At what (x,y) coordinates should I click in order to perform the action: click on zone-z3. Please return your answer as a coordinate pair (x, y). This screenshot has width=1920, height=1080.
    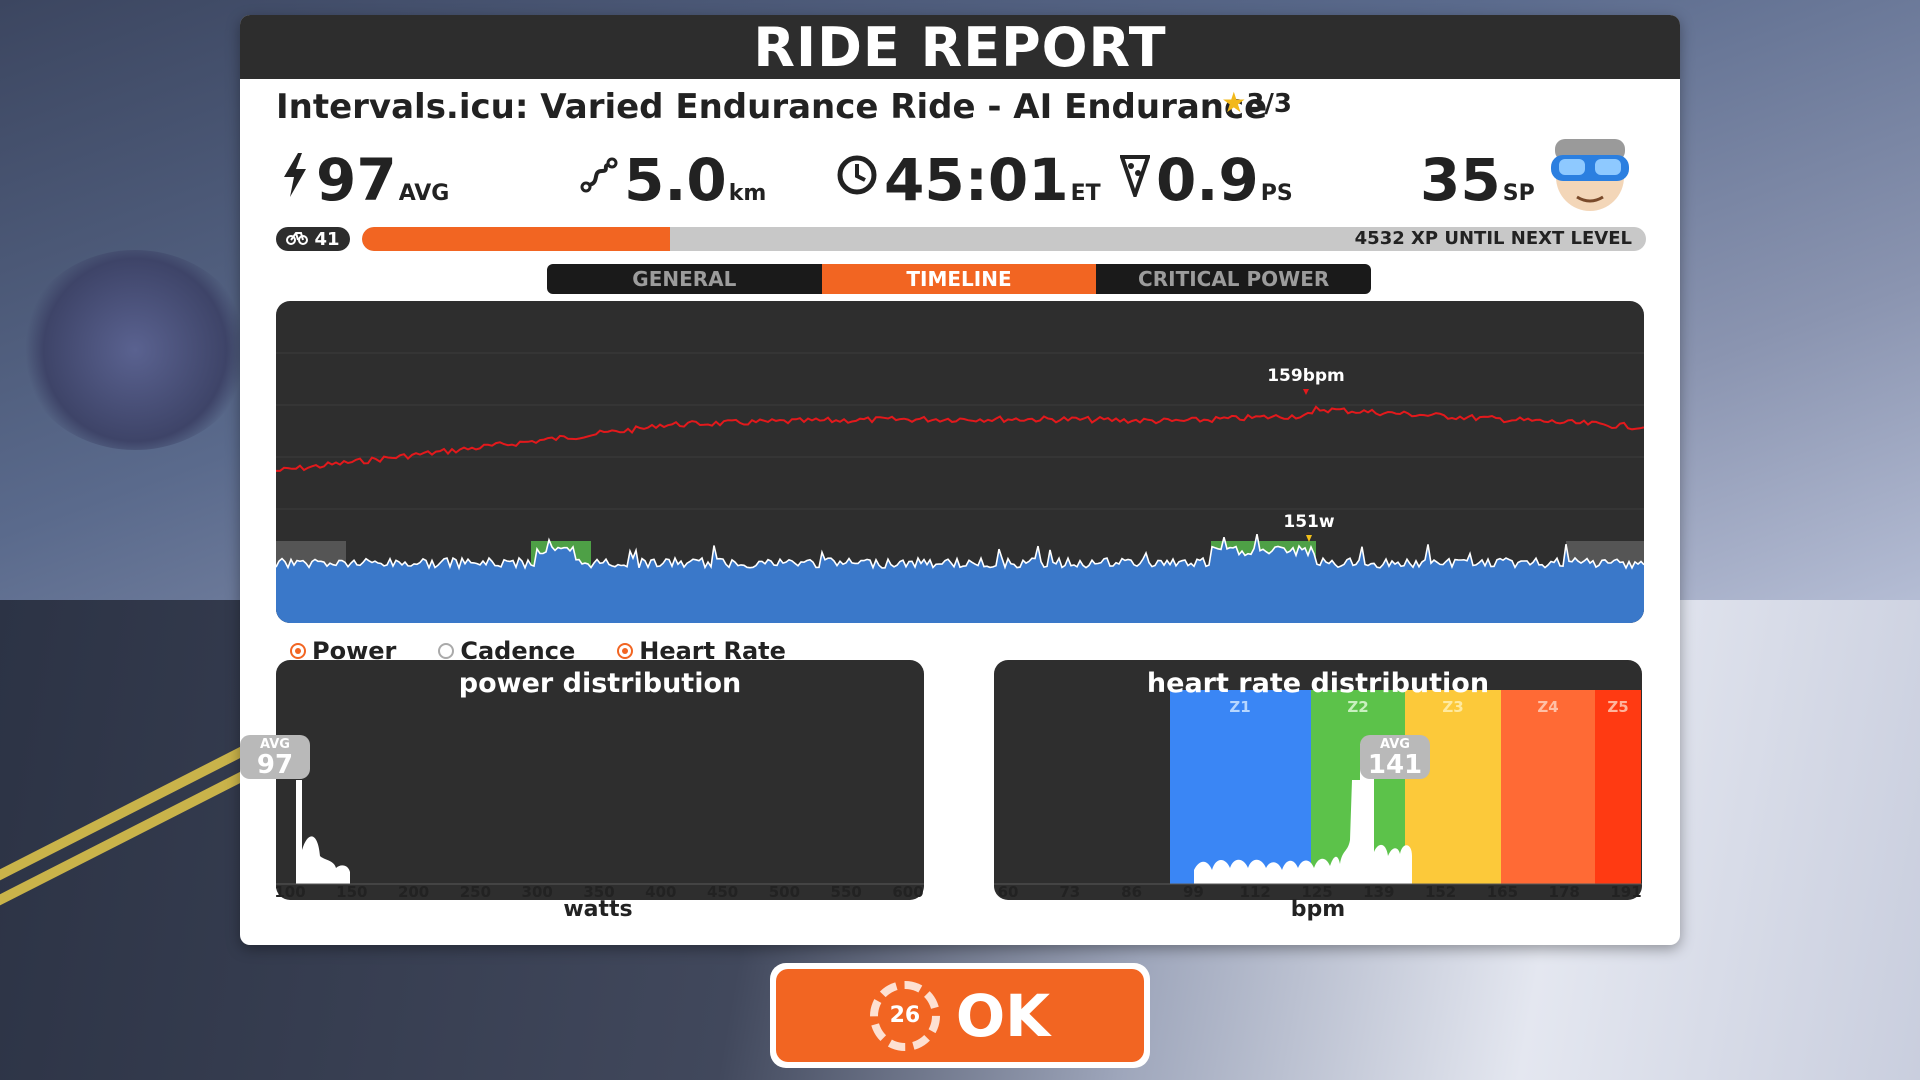
    Looking at the image, I should click on (1453, 787).